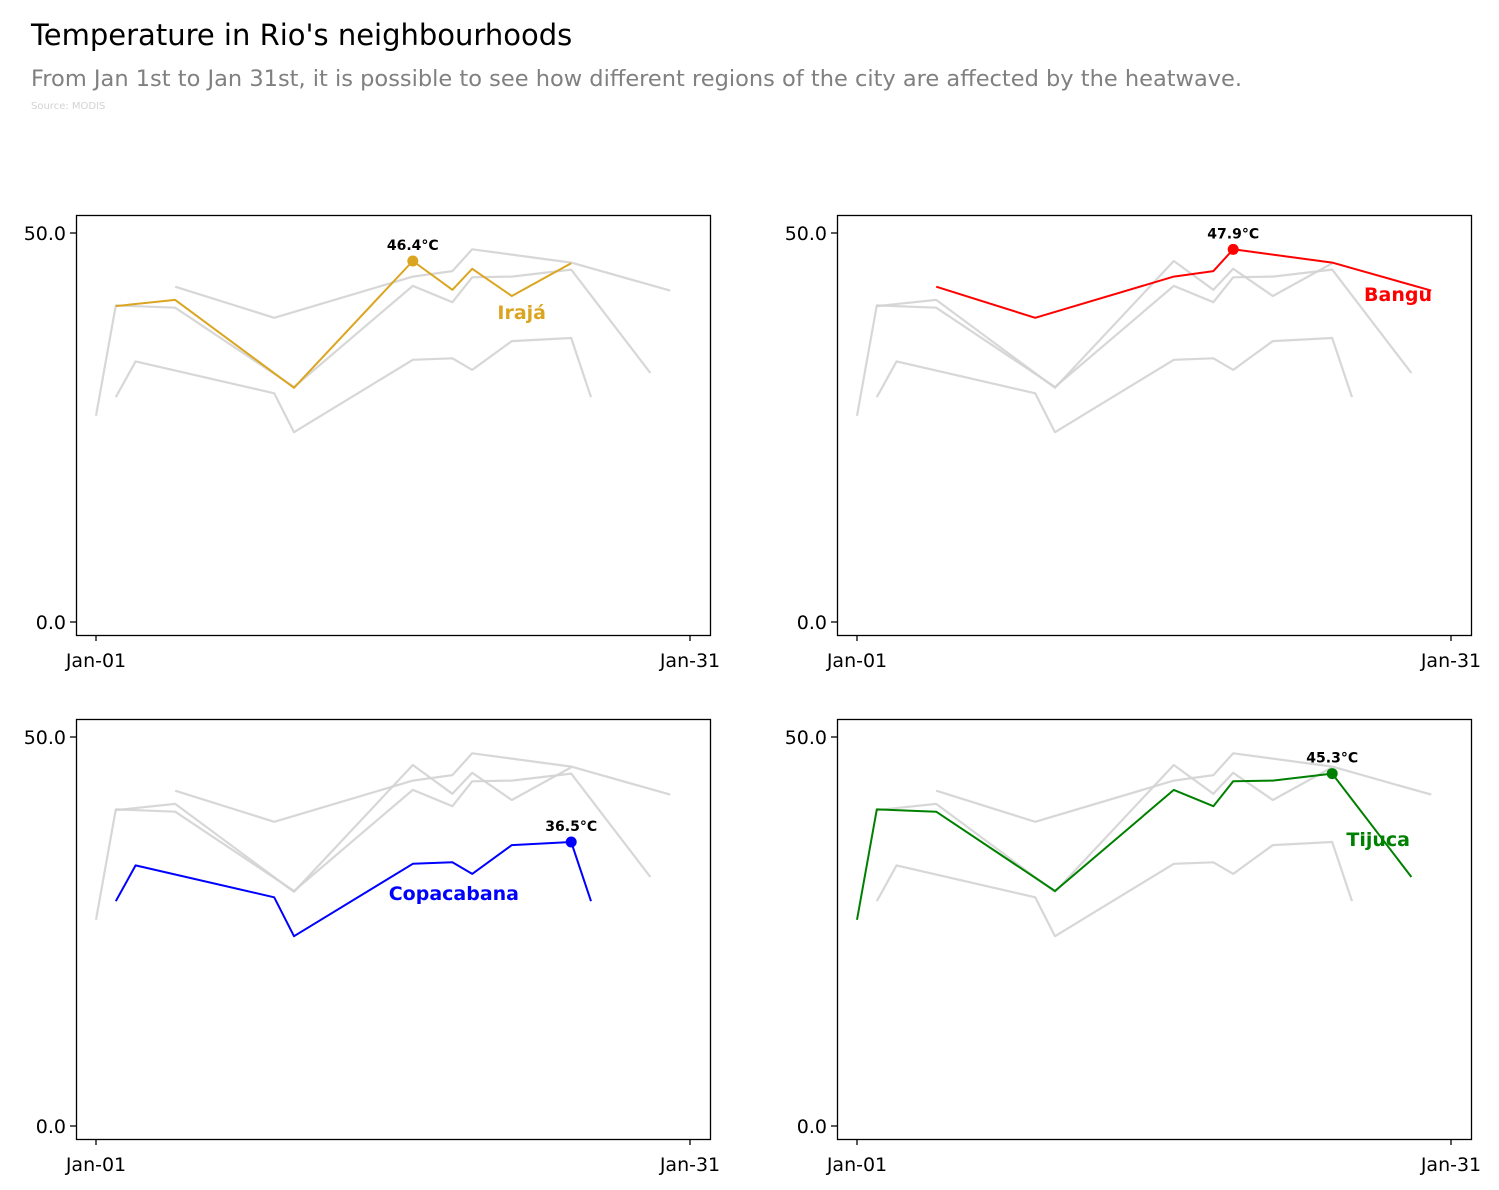 The image size is (1499, 1190). Describe the element at coordinates (1378, 840) in the screenshot. I see `series-label: Tijuca` at that location.